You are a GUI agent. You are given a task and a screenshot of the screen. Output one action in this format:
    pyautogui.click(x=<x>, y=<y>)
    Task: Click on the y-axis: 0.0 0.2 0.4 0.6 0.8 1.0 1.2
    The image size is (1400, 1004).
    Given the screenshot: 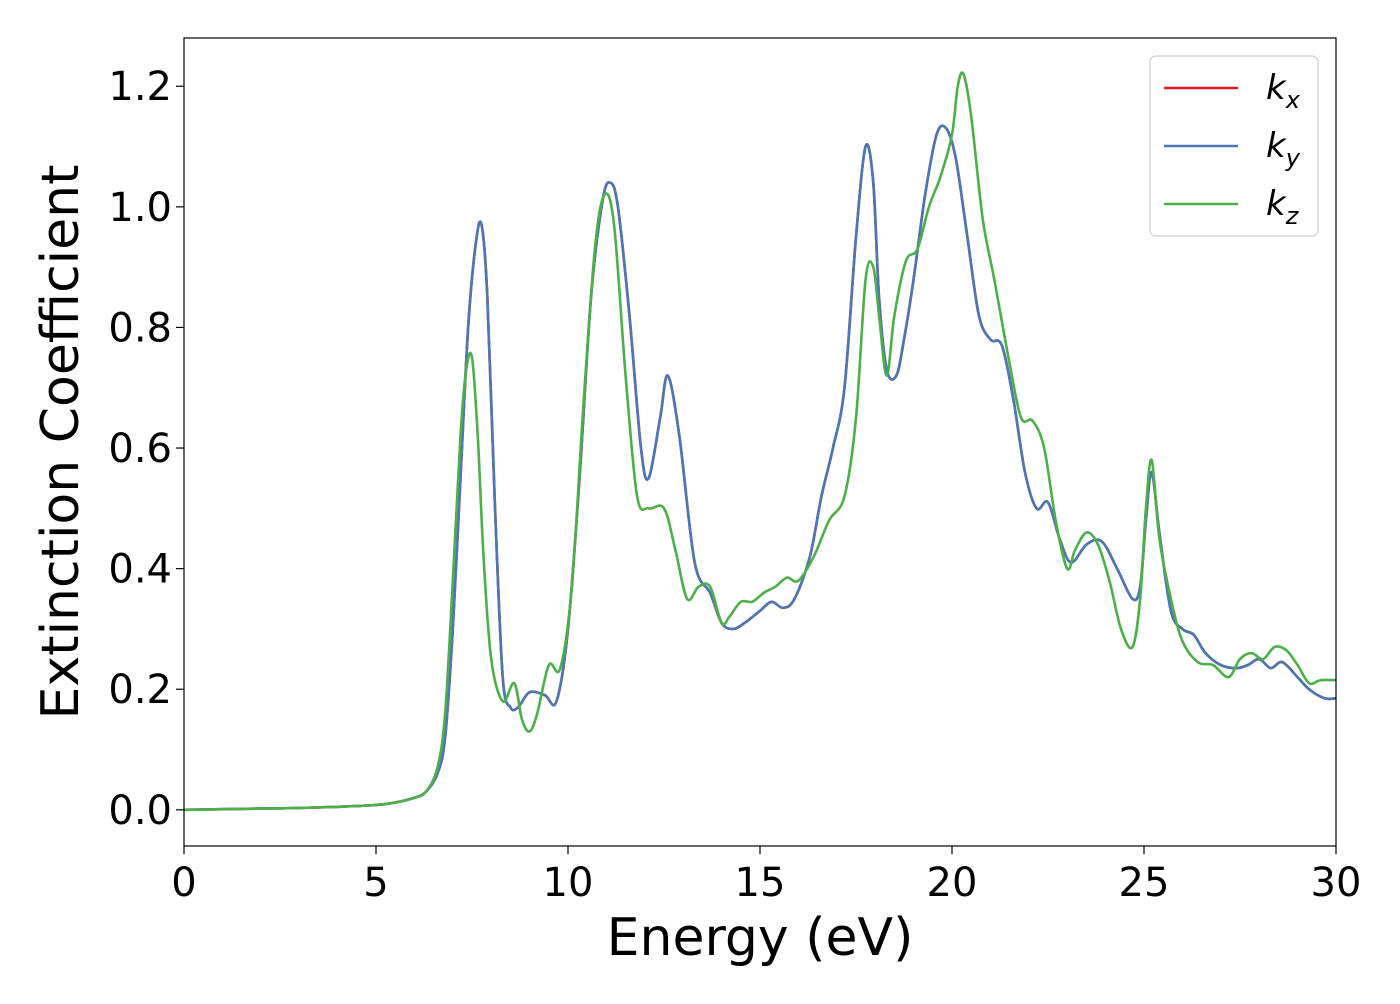 What is the action you would take?
    pyautogui.click(x=146, y=449)
    